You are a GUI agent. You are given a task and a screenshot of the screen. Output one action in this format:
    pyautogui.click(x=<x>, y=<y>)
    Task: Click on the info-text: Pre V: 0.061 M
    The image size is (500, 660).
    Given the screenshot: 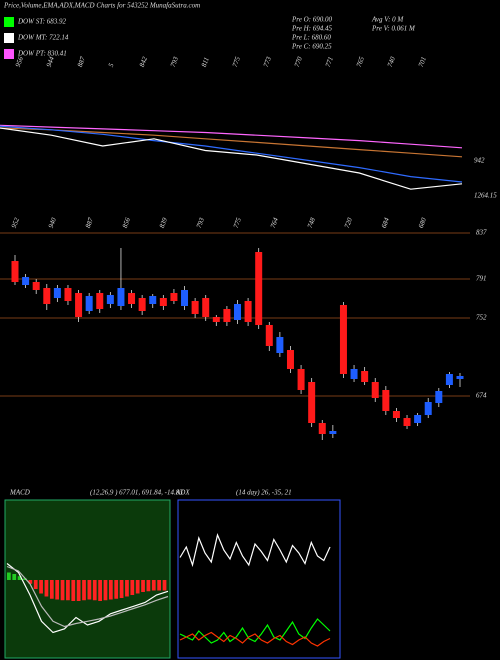 What is the action you would take?
    pyautogui.click(x=393, y=29)
    